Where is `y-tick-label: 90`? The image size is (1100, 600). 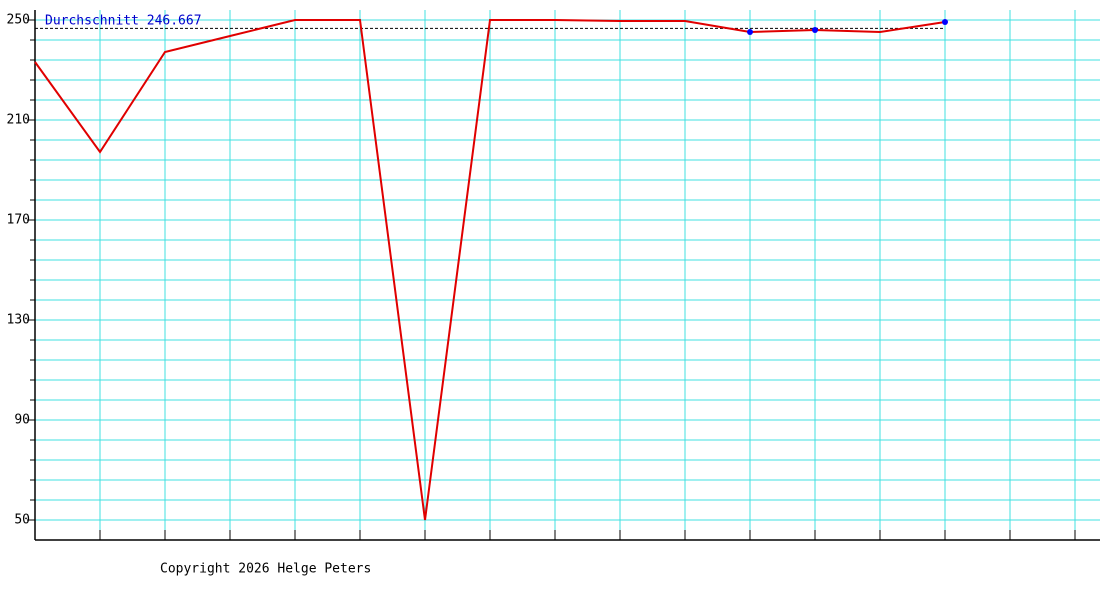 y-tick-label: 90 is located at coordinates (22, 420).